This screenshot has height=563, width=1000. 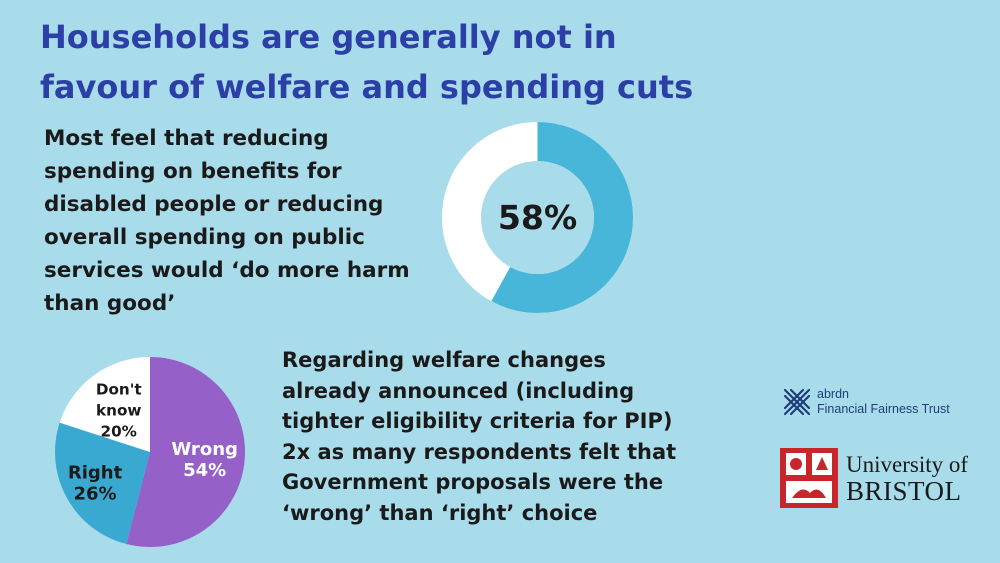 What do you see at coordinates (904, 491) in the screenshot?
I see `bristol-line-2: BRISTOL` at bounding box center [904, 491].